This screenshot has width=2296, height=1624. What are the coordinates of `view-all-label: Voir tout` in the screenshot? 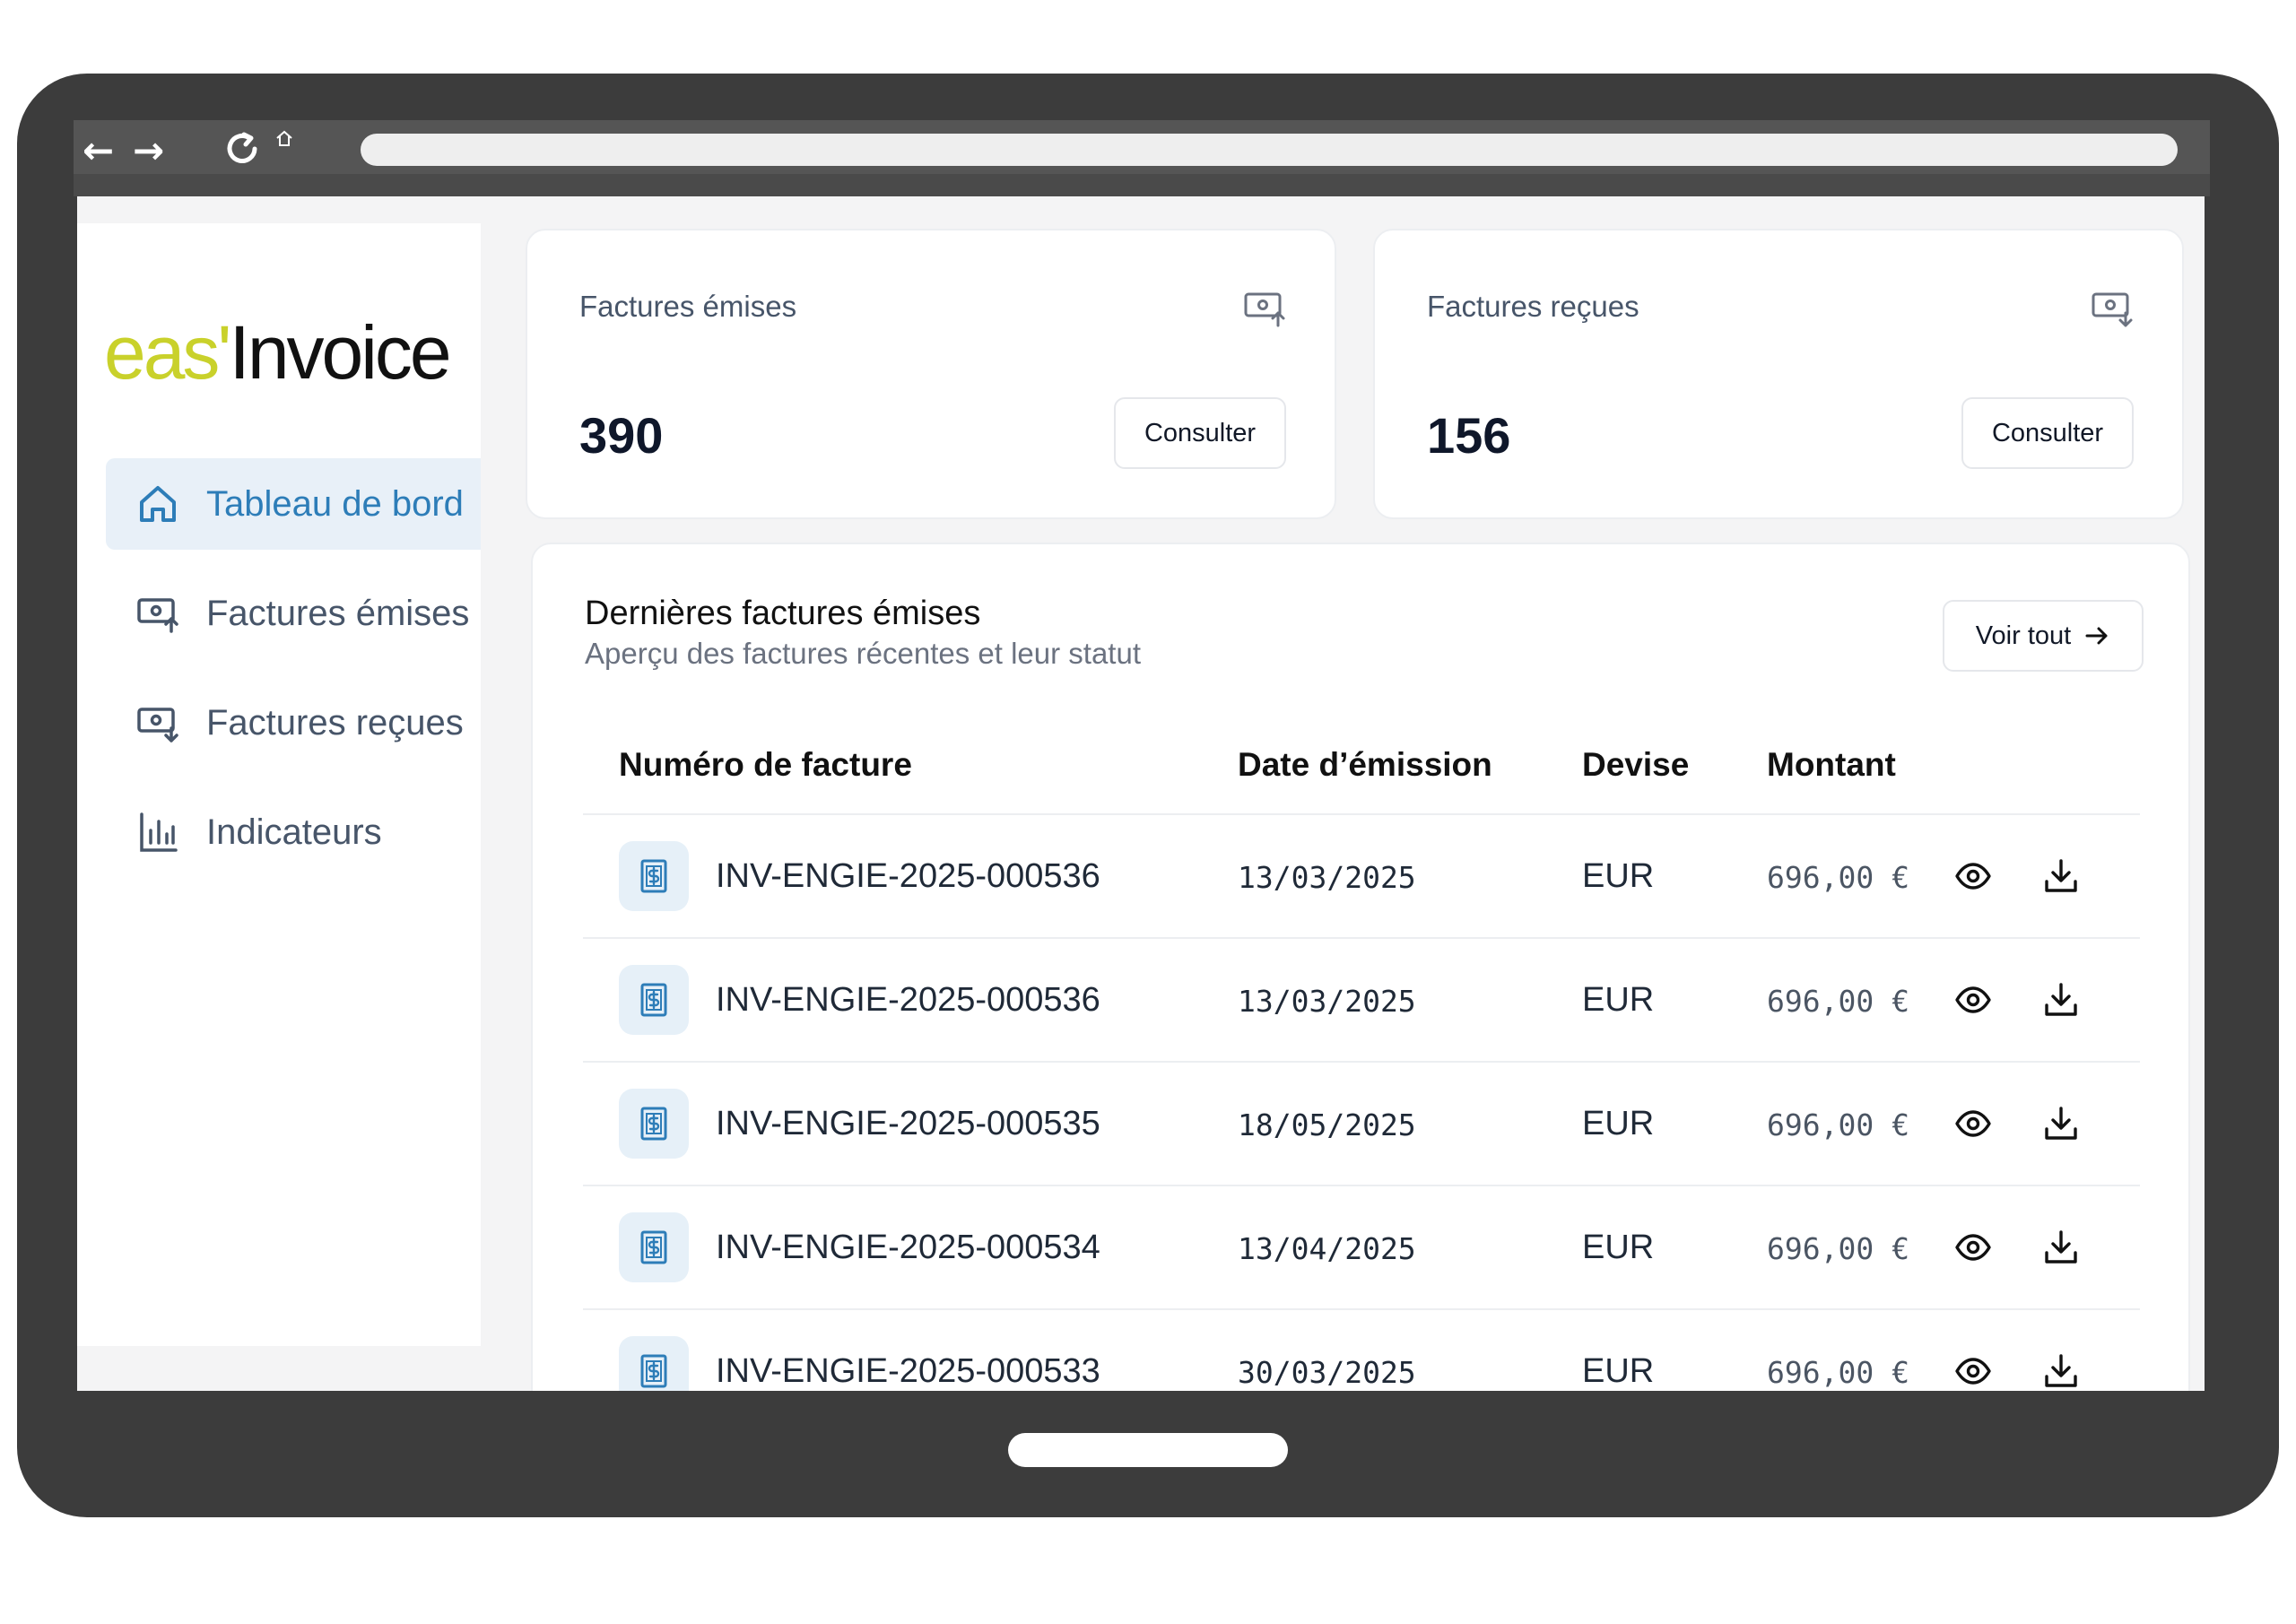 It's located at (2023, 635).